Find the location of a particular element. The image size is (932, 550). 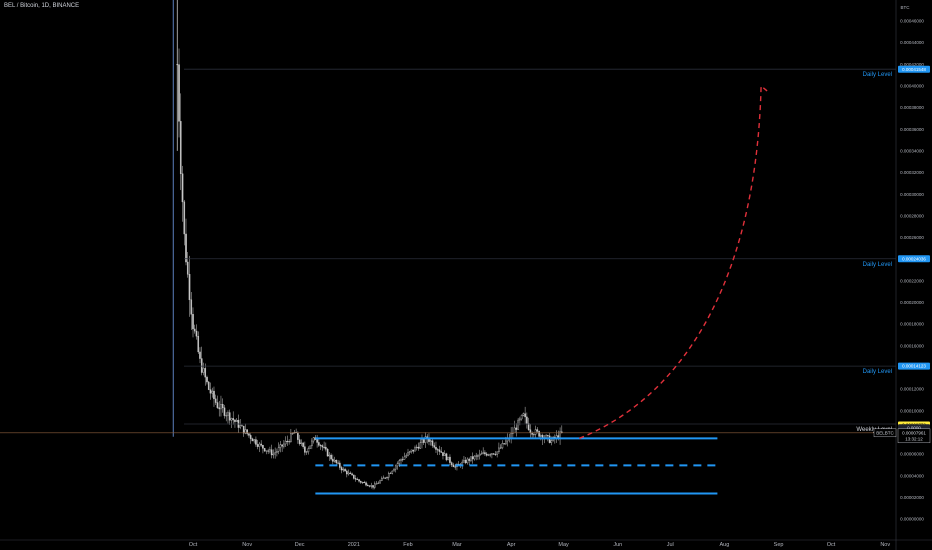

y-tick-label: 0.00020000 is located at coordinates (912, 302).